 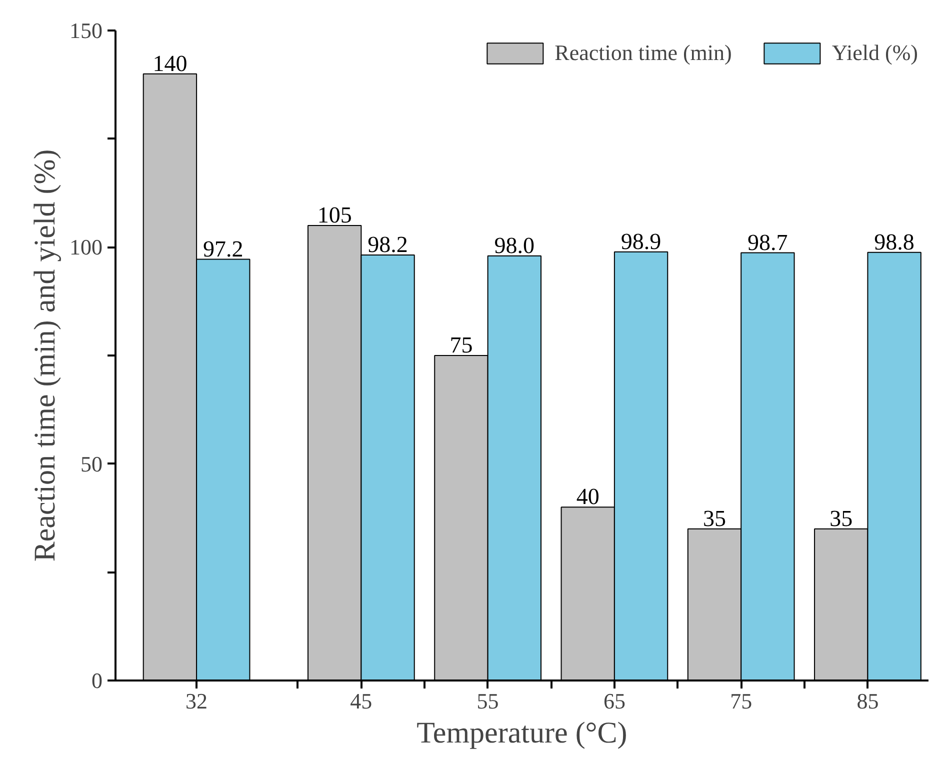 What do you see at coordinates (768, 242) in the screenshot?
I see `data-label: 98.7` at bounding box center [768, 242].